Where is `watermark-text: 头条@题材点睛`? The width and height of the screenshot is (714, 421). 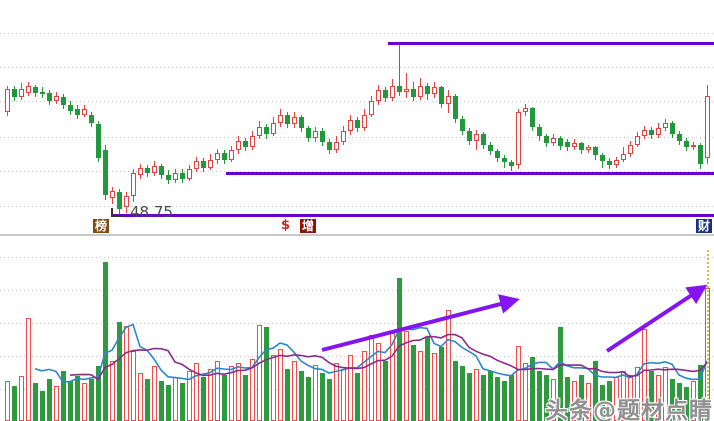
watermark-text: 头条@题材点睛 is located at coordinates (629, 409).